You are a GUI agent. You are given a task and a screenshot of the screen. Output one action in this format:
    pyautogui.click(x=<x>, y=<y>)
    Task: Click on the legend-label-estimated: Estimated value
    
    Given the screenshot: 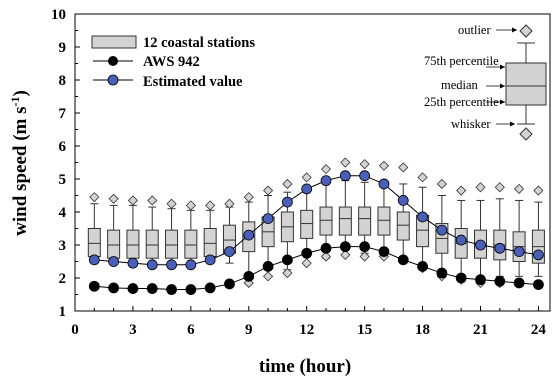 What is the action you would take?
    pyautogui.click(x=193, y=82)
    